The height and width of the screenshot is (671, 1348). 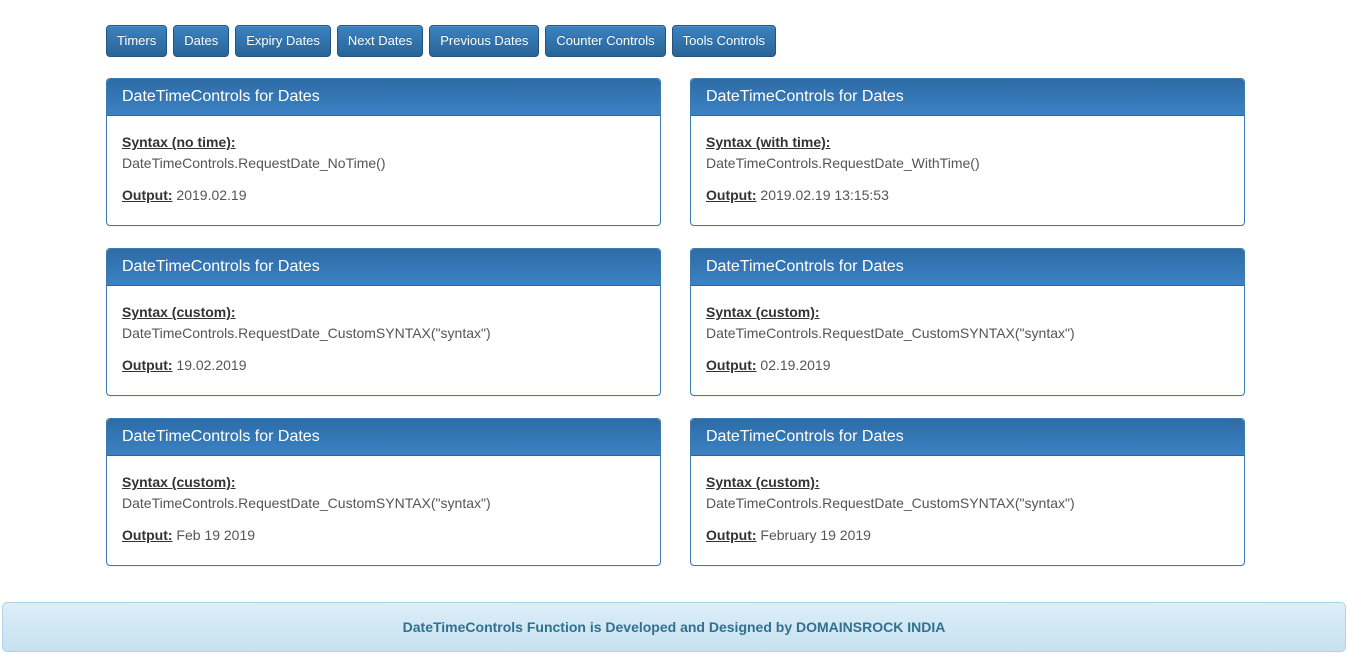 What do you see at coordinates (216, 535) in the screenshot?
I see `output-value: Feb 19 2019` at bounding box center [216, 535].